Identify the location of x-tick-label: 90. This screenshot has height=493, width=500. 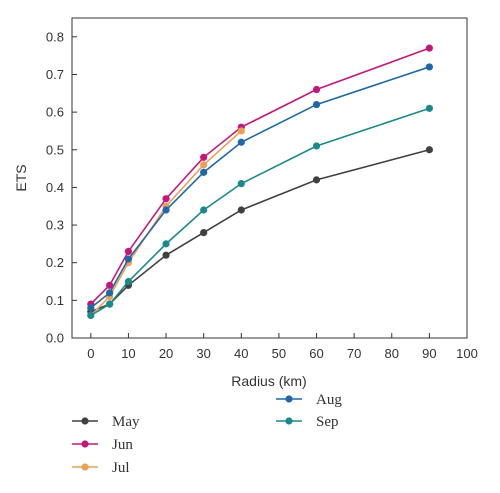
(429, 353).